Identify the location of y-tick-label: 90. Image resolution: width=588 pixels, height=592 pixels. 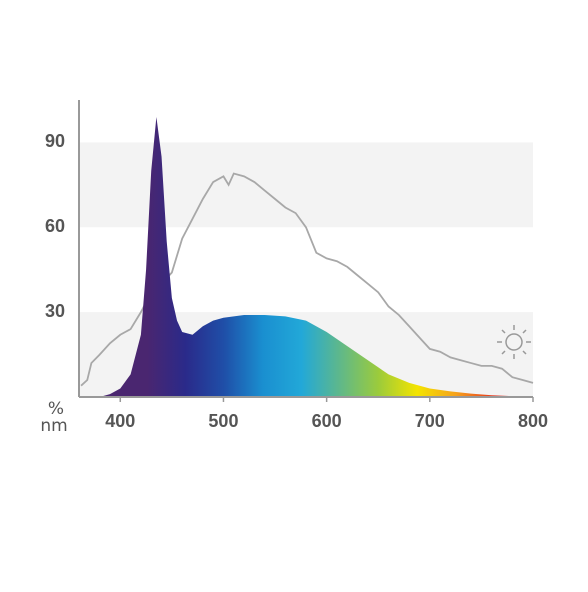
(55, 141).